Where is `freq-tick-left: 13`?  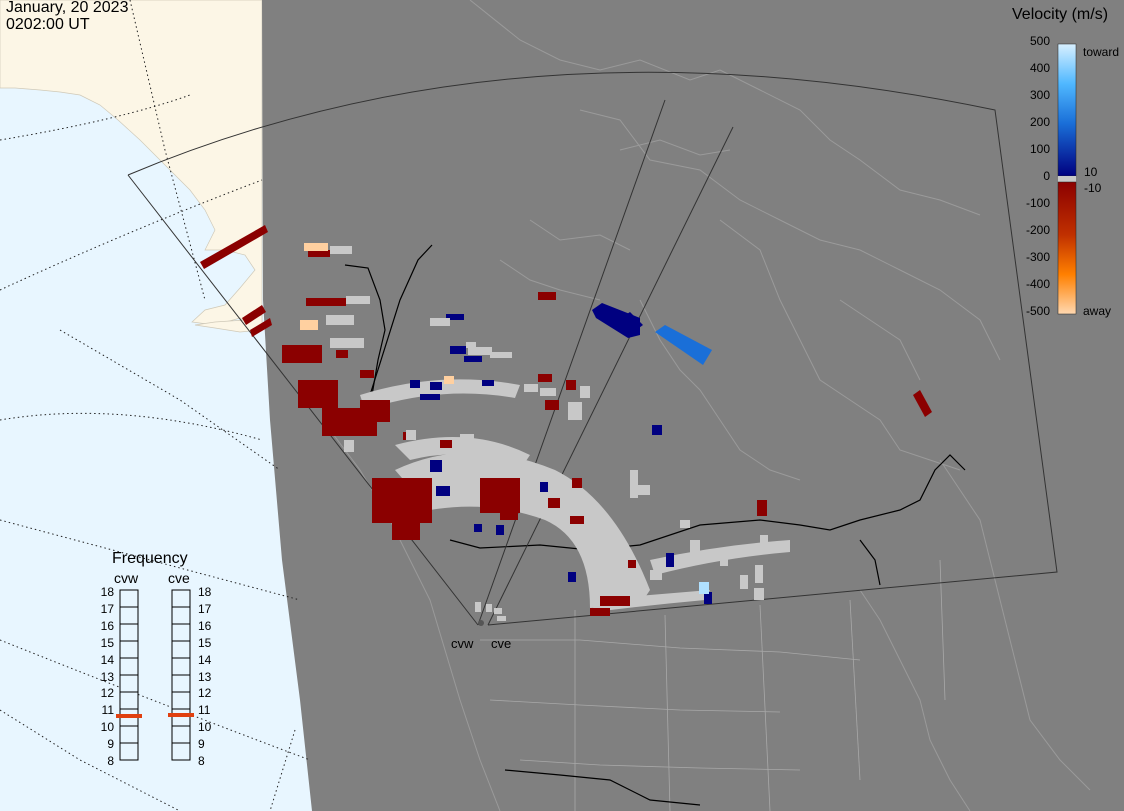 freq-tick-left: 13 is located at coordinates (107, 676).